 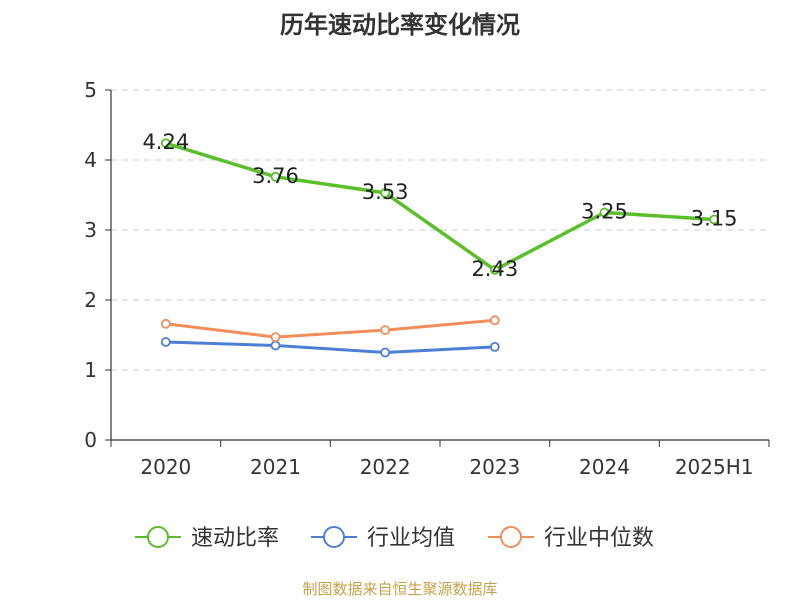 I want to click on y-tick-label: 5, so click(x=90, y=90).